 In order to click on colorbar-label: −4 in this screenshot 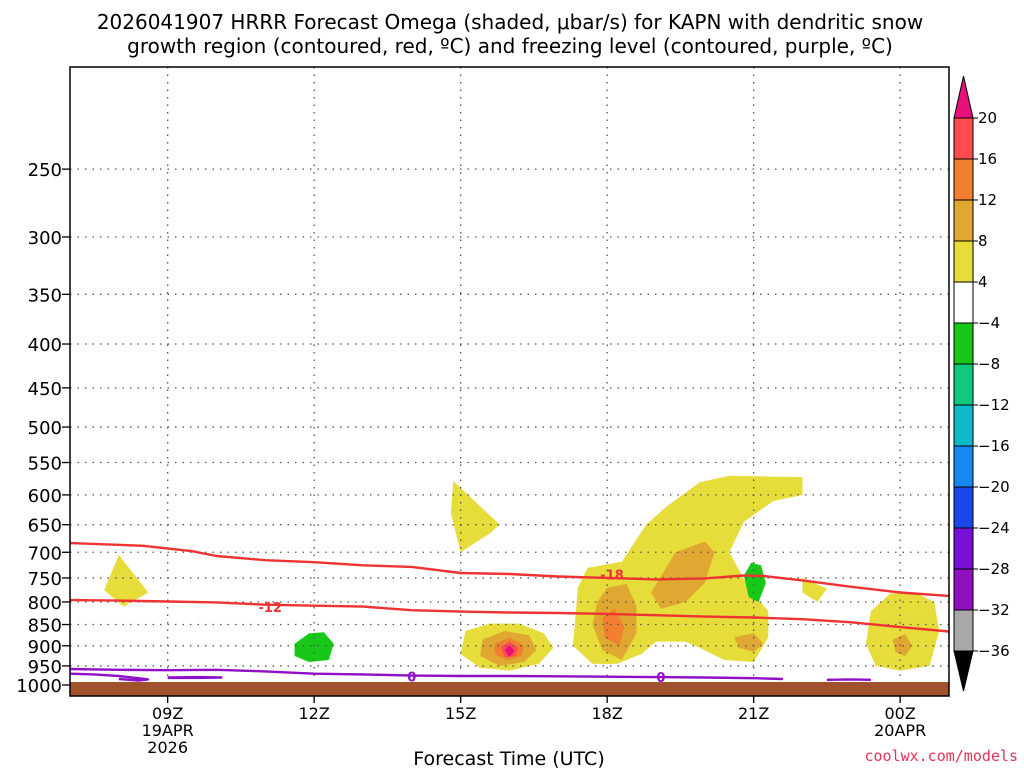, I will do `click(989, 323)`.